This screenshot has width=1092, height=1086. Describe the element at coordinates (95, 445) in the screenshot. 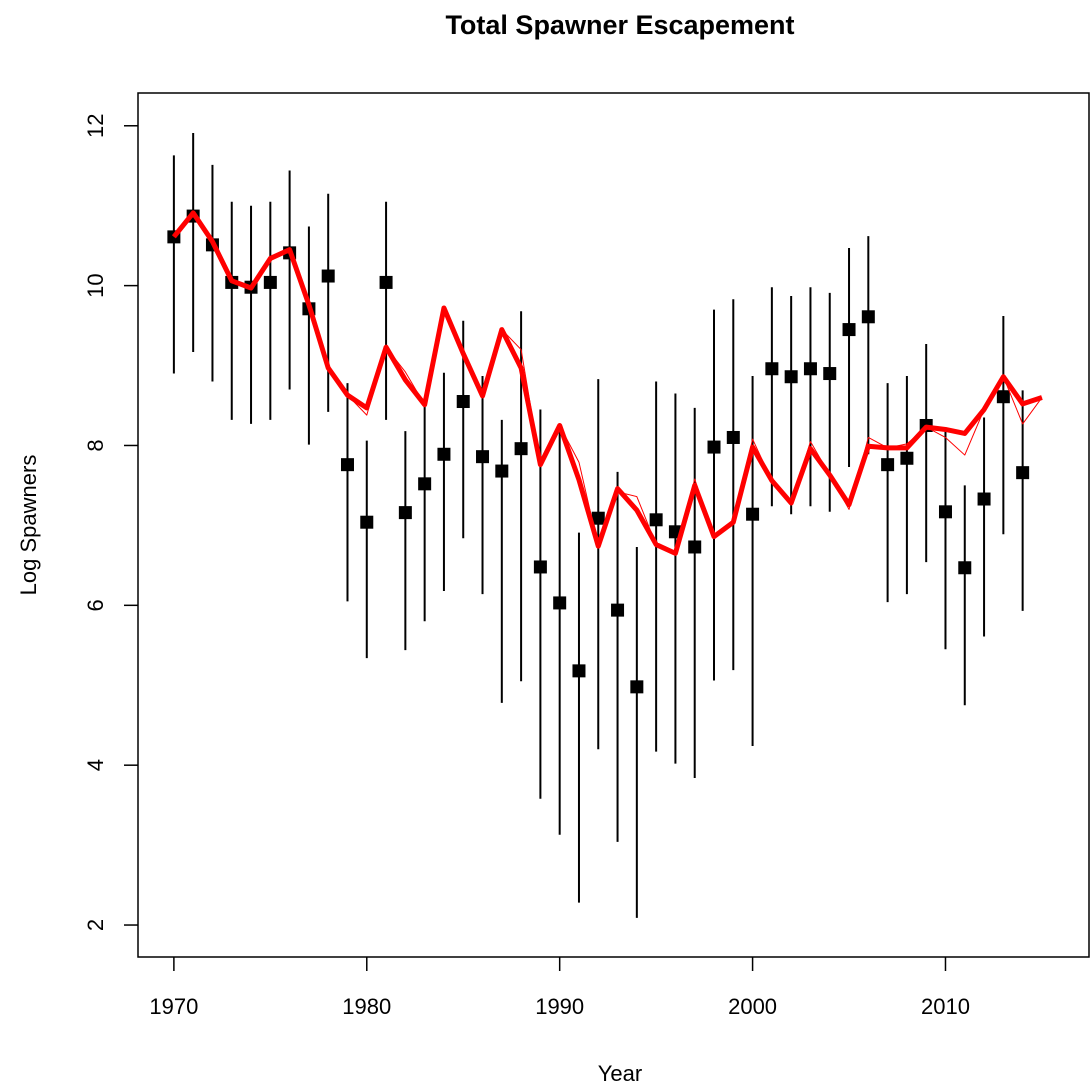

I see `y-tick-label: 8` at that location.